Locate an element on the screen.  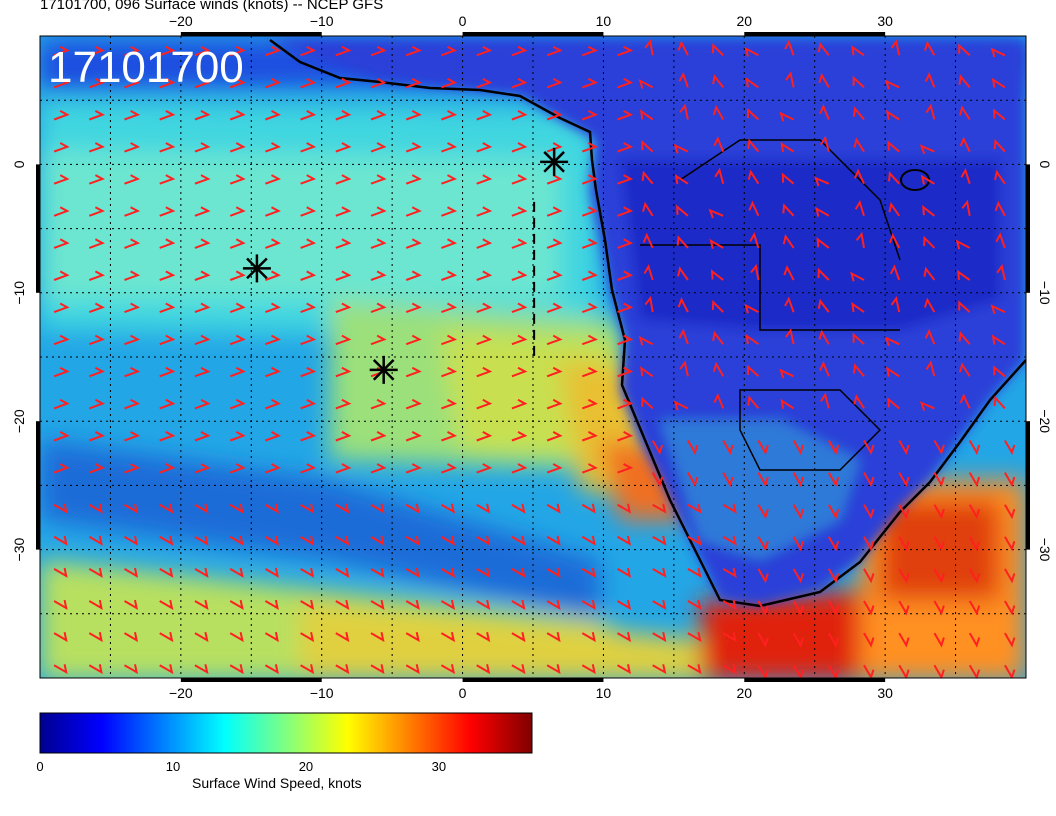
lon-label-top: 10 is located at coordinates (604, 21).